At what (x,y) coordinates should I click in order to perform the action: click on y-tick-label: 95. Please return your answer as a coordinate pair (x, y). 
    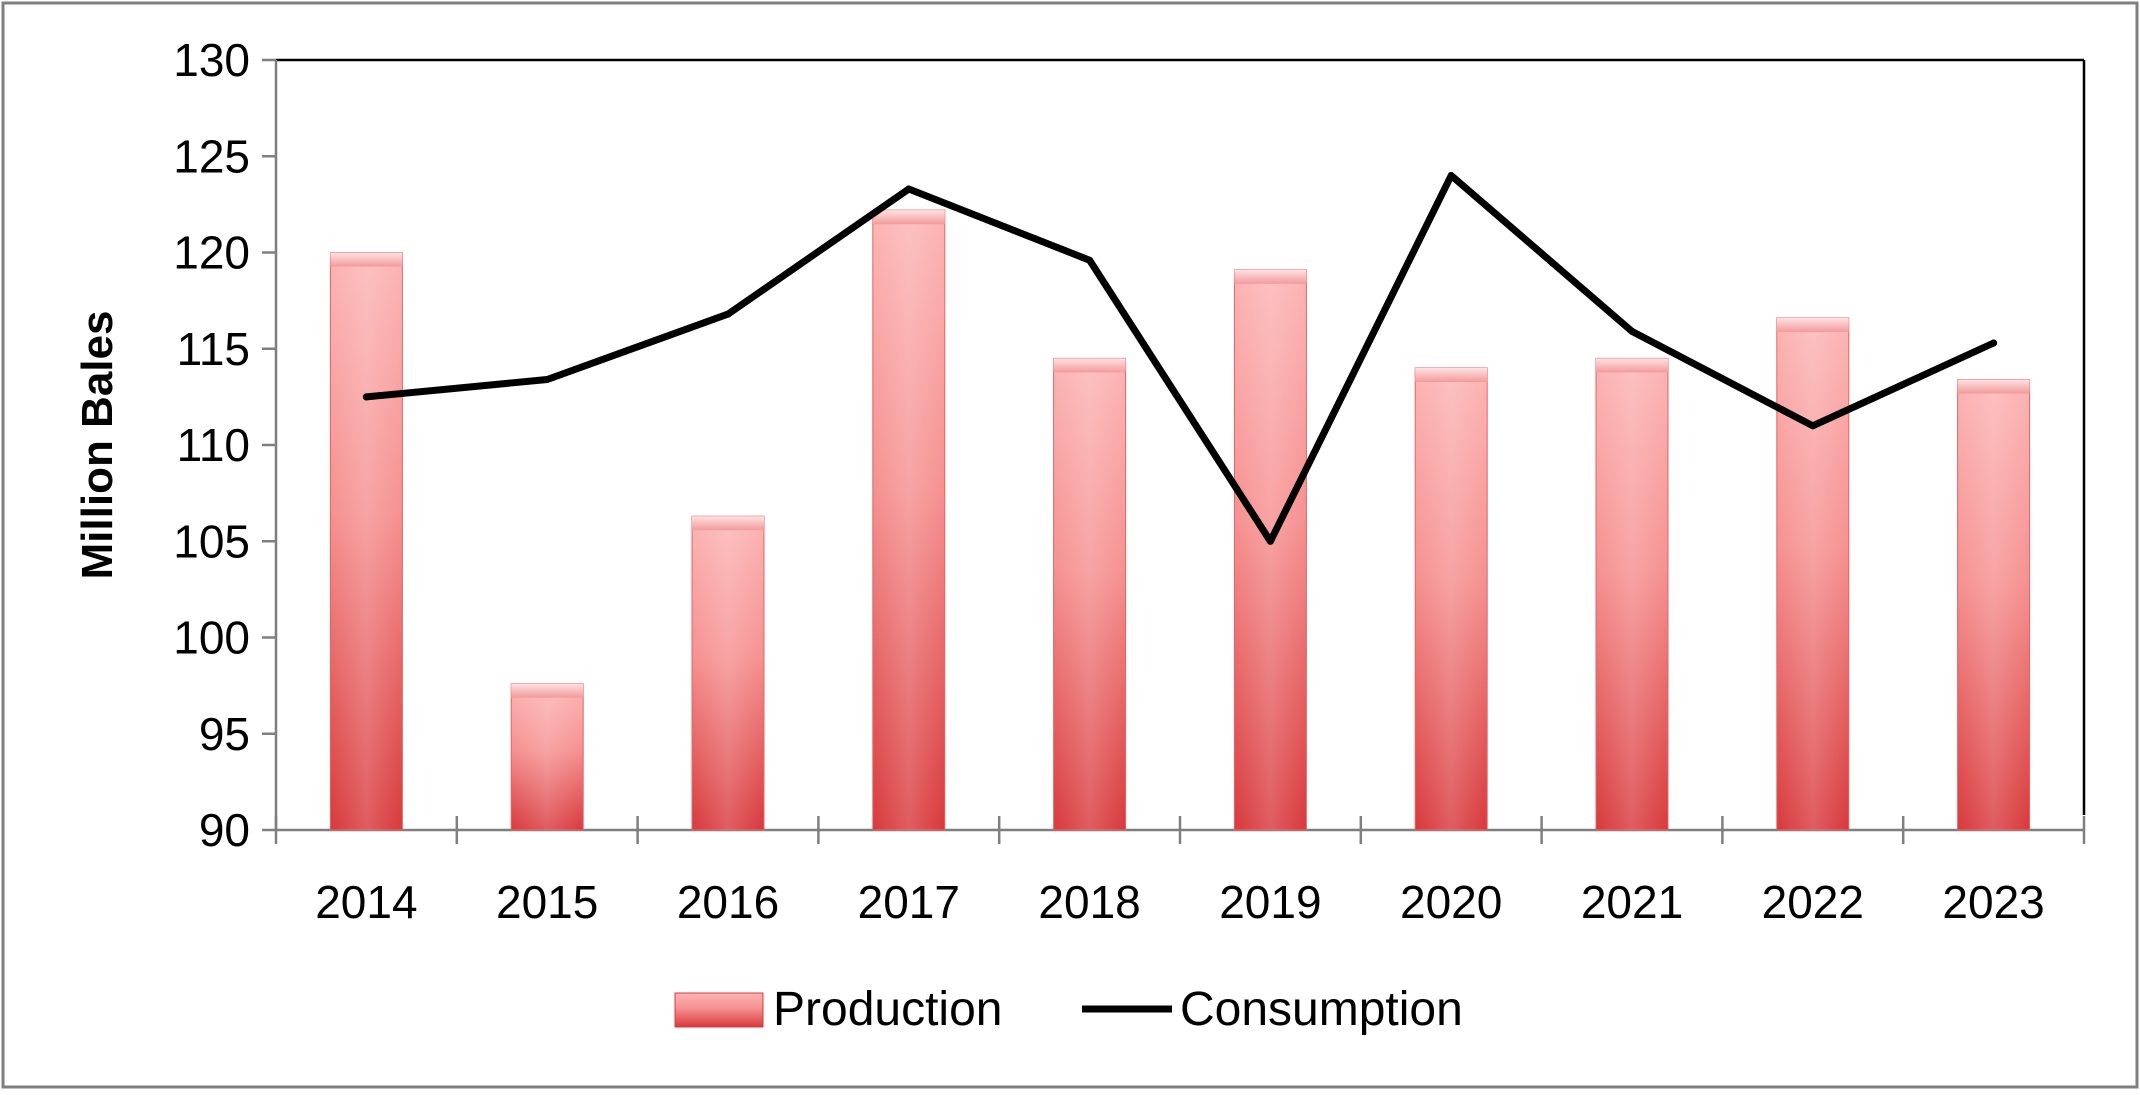
    Looking at the image, I should click on (224, 734).